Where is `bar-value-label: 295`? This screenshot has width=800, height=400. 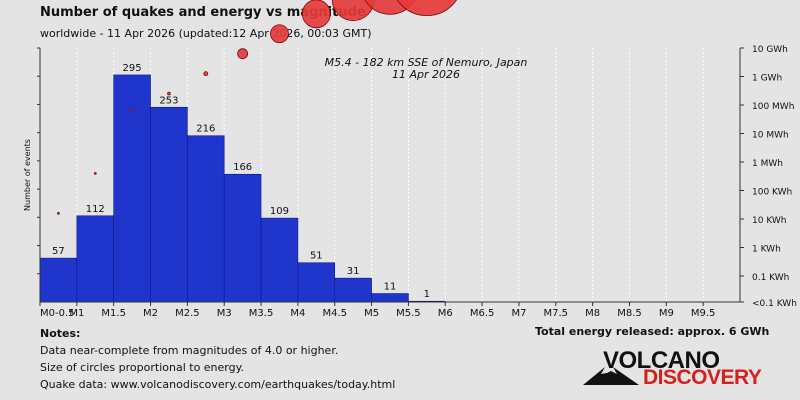
bar-value-label: 295 is located at coordinates (132, 68).